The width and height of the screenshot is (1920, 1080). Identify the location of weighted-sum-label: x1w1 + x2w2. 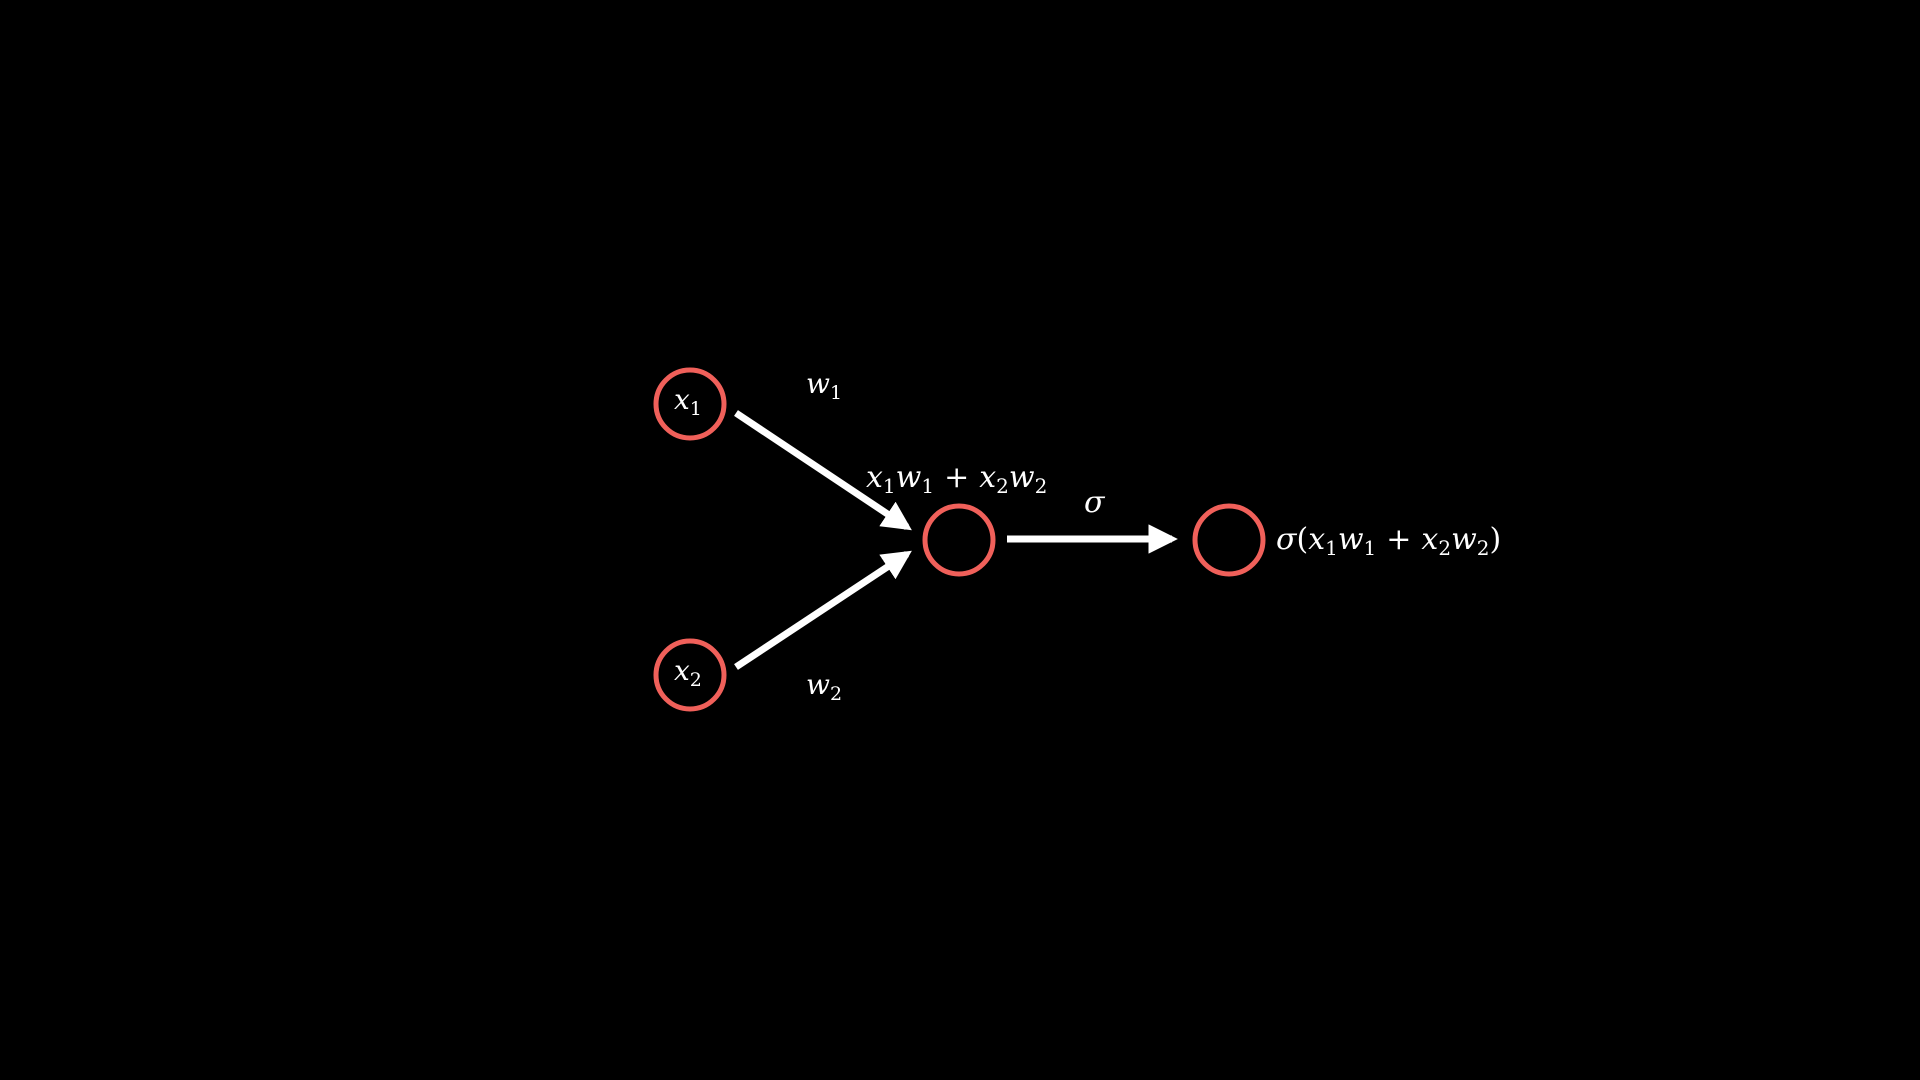
(956, 479).